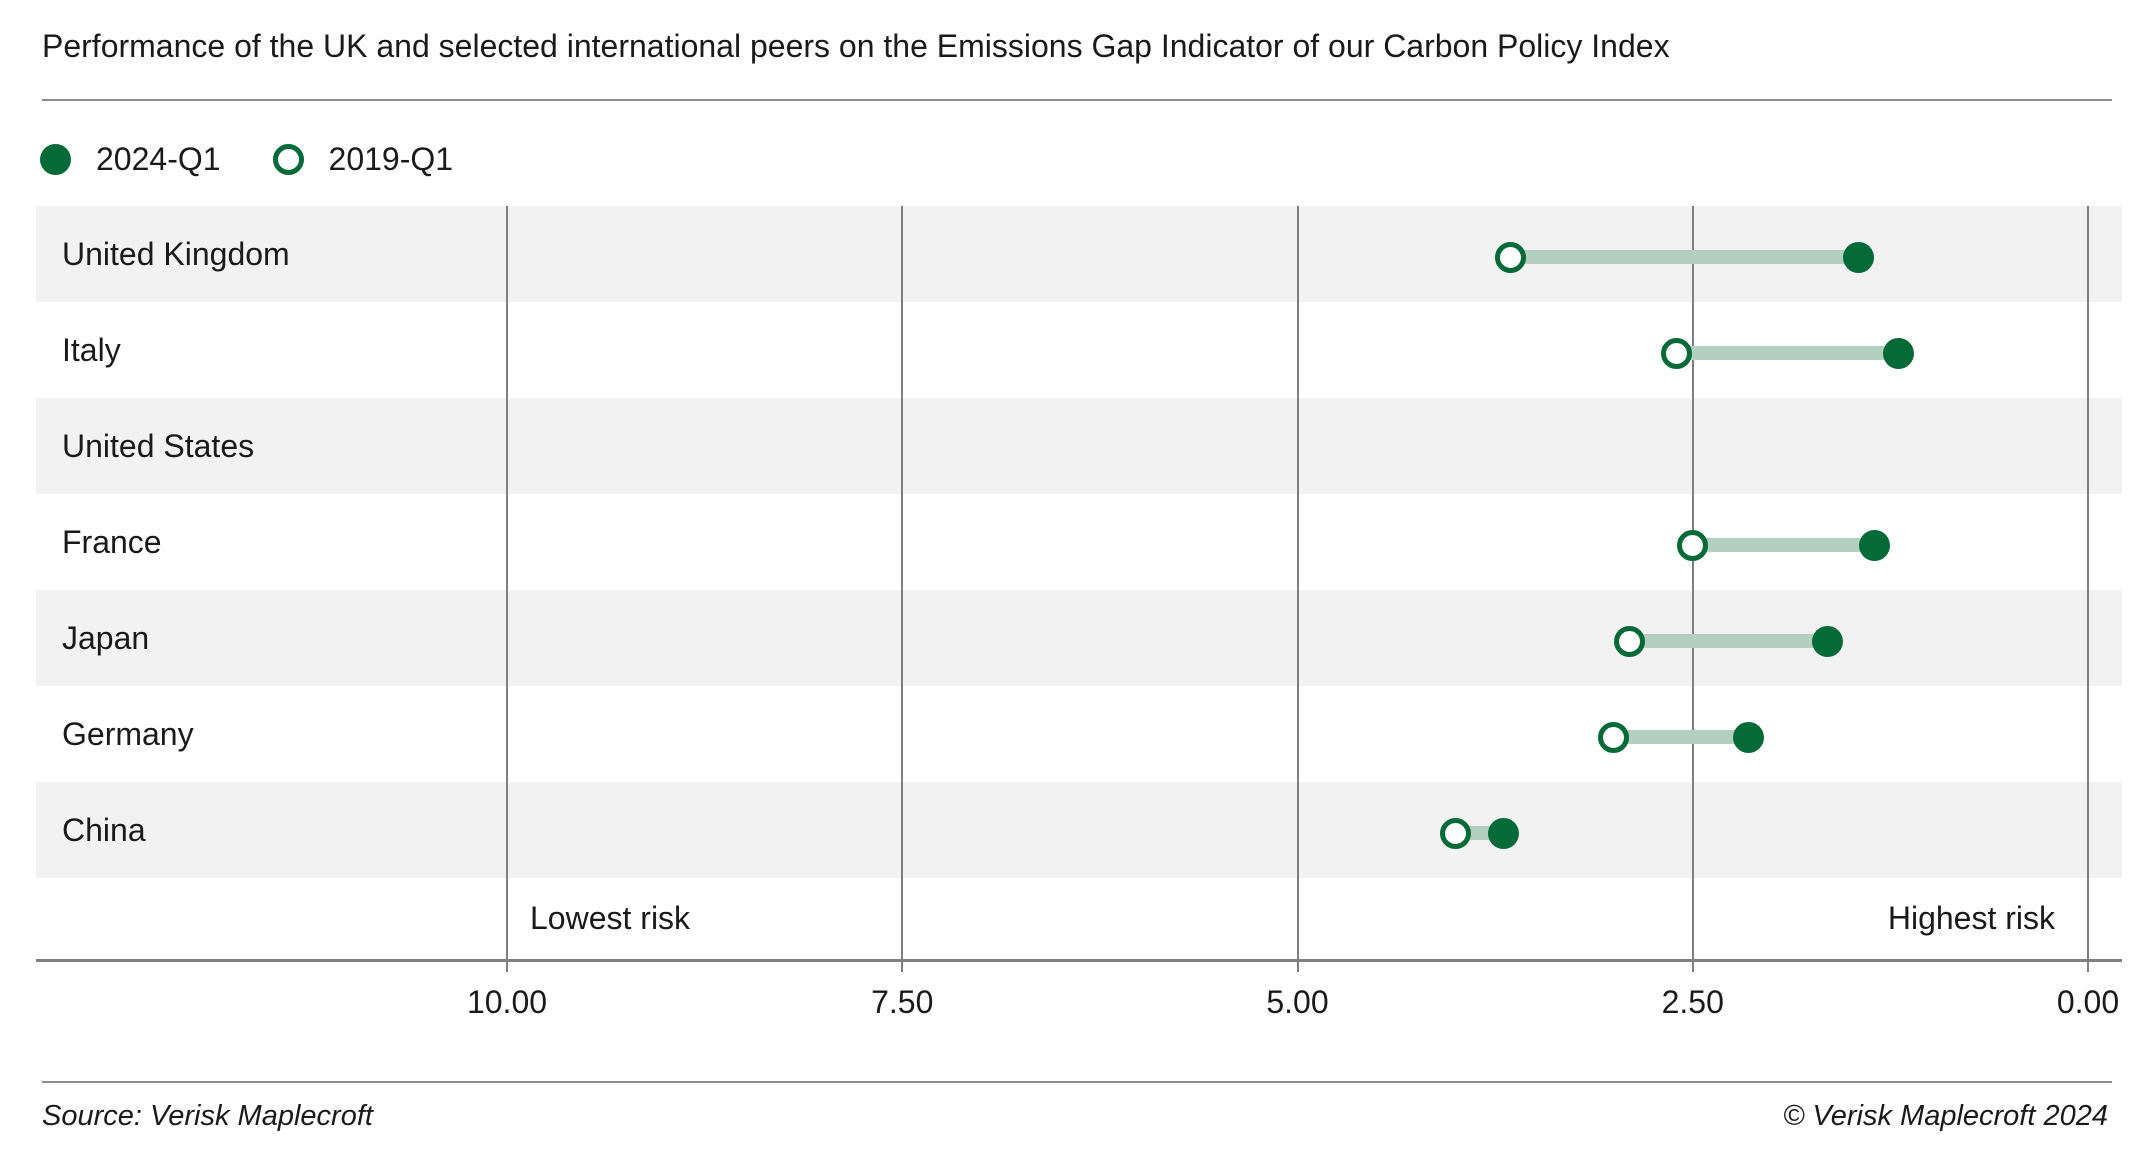 The width and height of the screenshot is (2150, 1166). What do you see at coordinates (902, 1002) in the screenshot?
I see `x-tick-label: 7.50` at bounding box center [902, 1002].